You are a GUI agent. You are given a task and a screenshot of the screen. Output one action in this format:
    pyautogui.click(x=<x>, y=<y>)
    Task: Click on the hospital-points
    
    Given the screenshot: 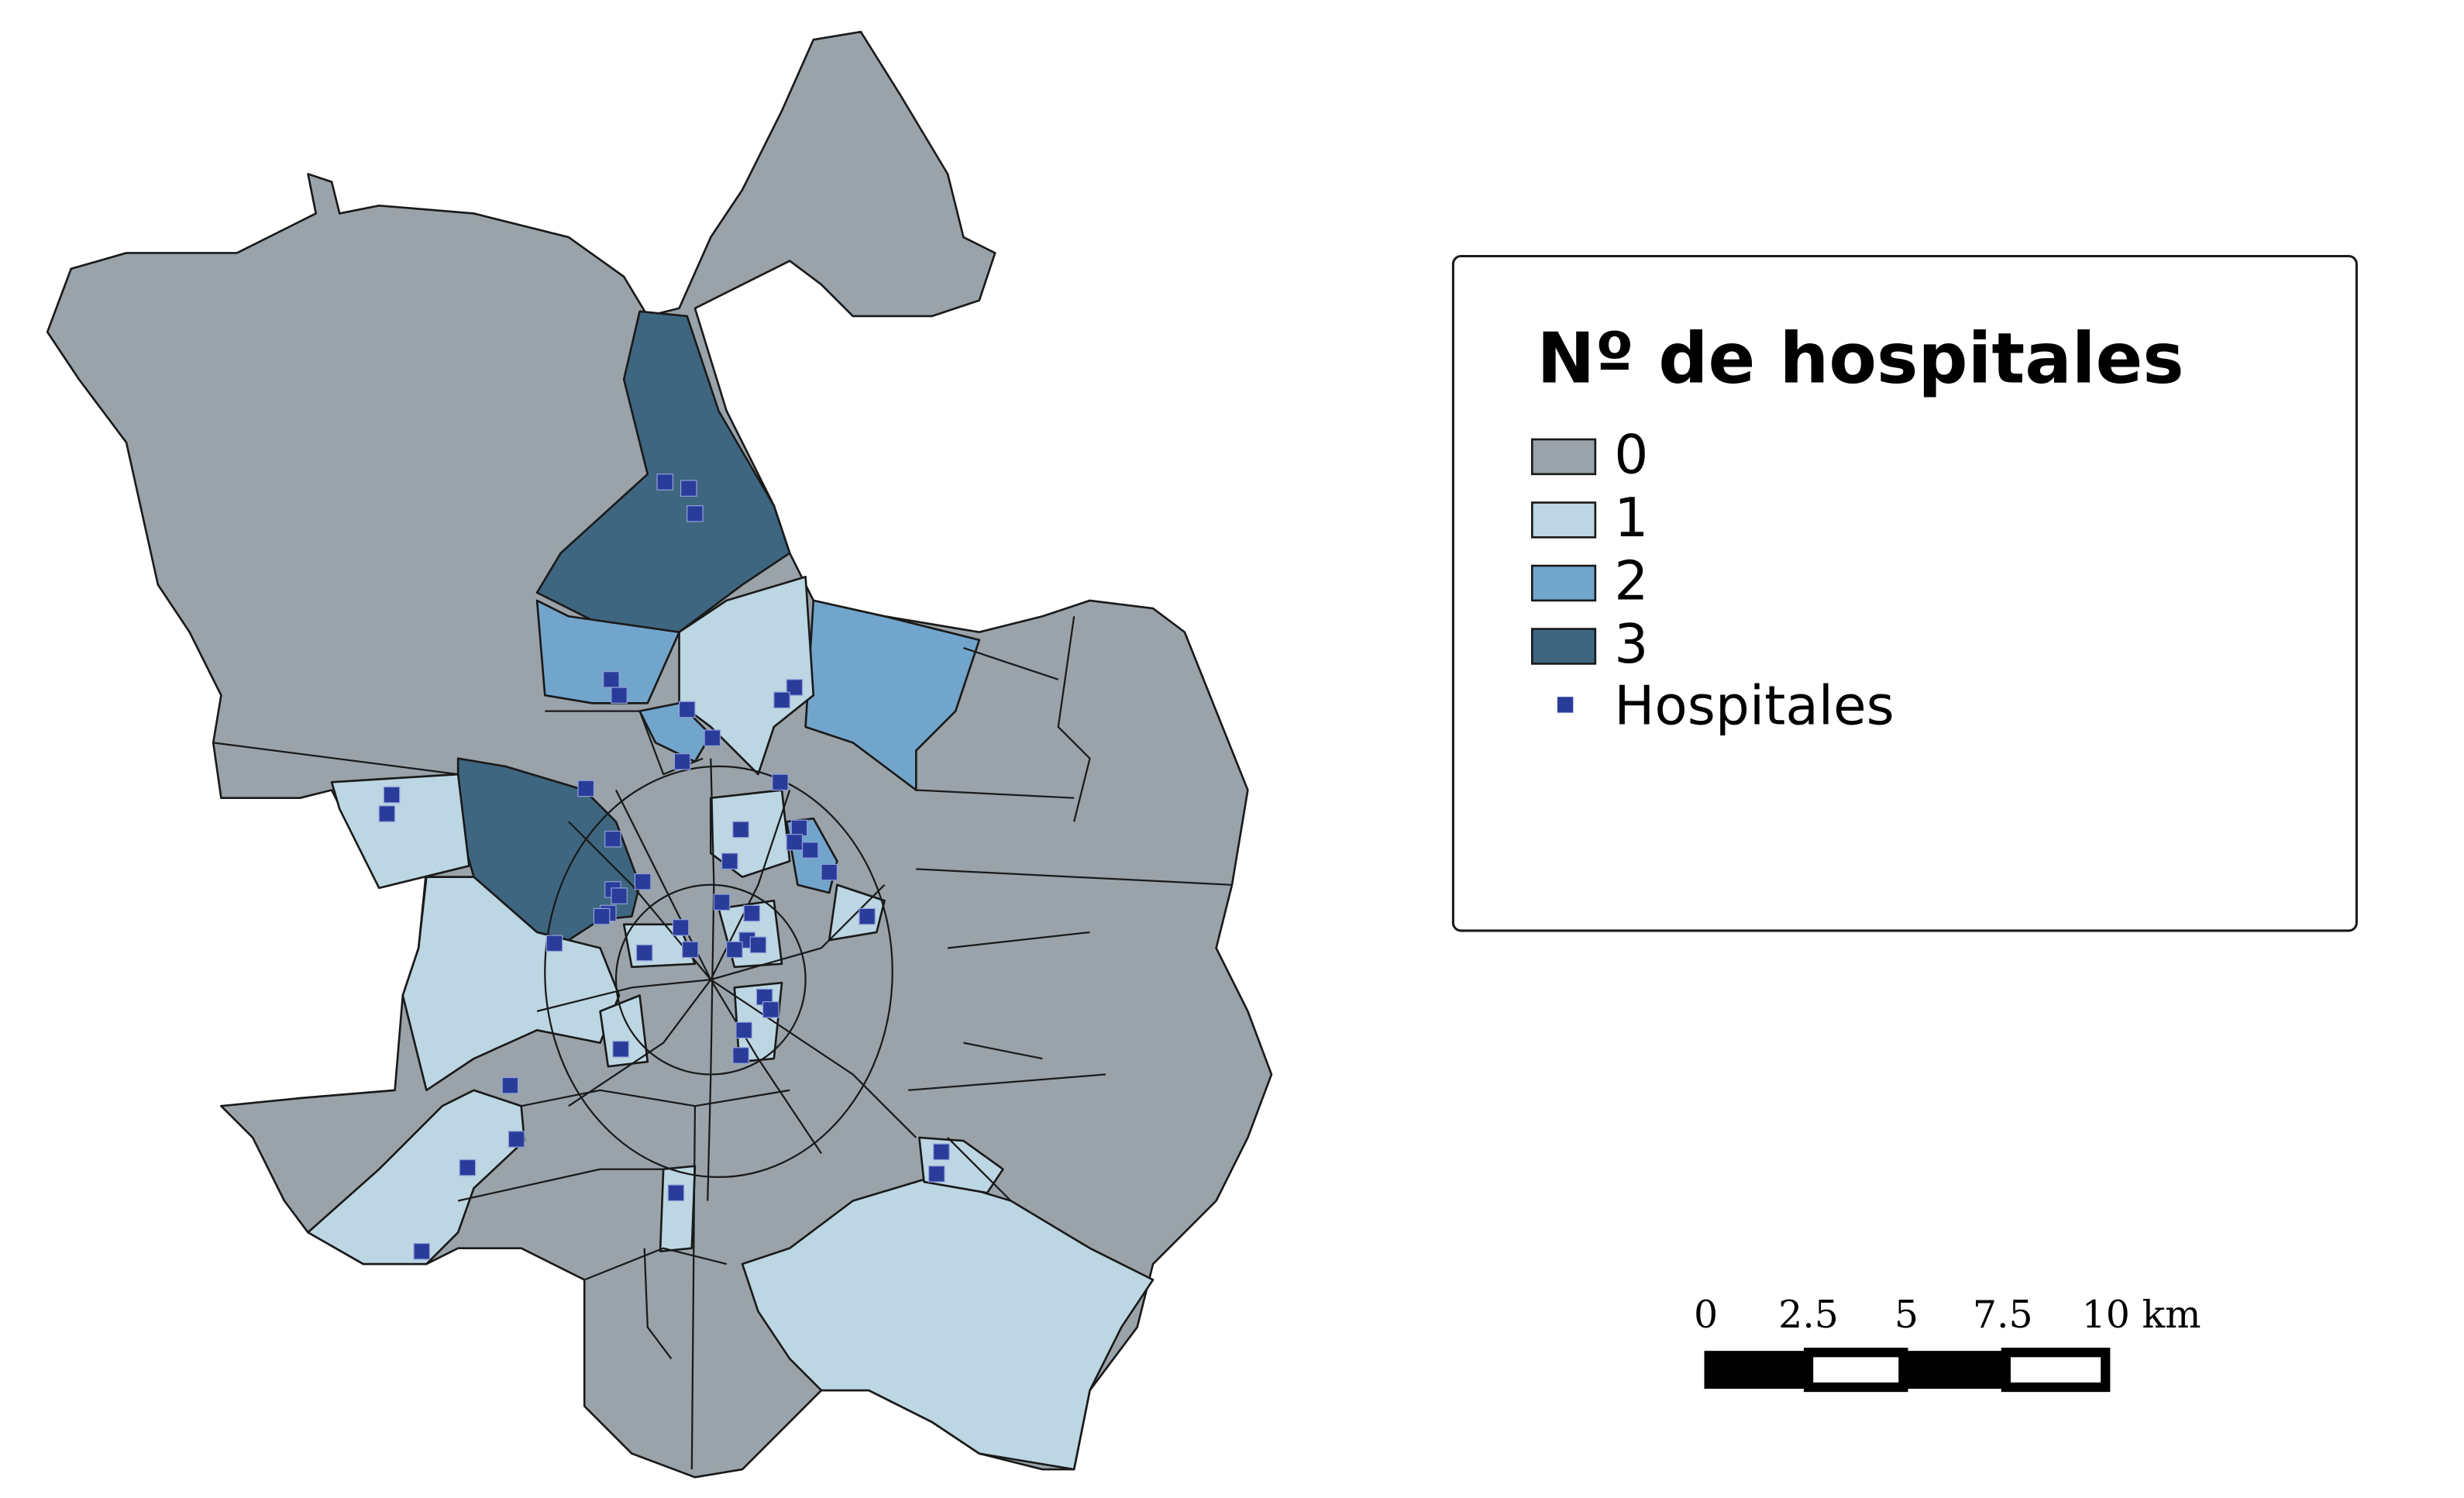 What is the action you would take?
    pyautogui.click(x=664, y=867)
    